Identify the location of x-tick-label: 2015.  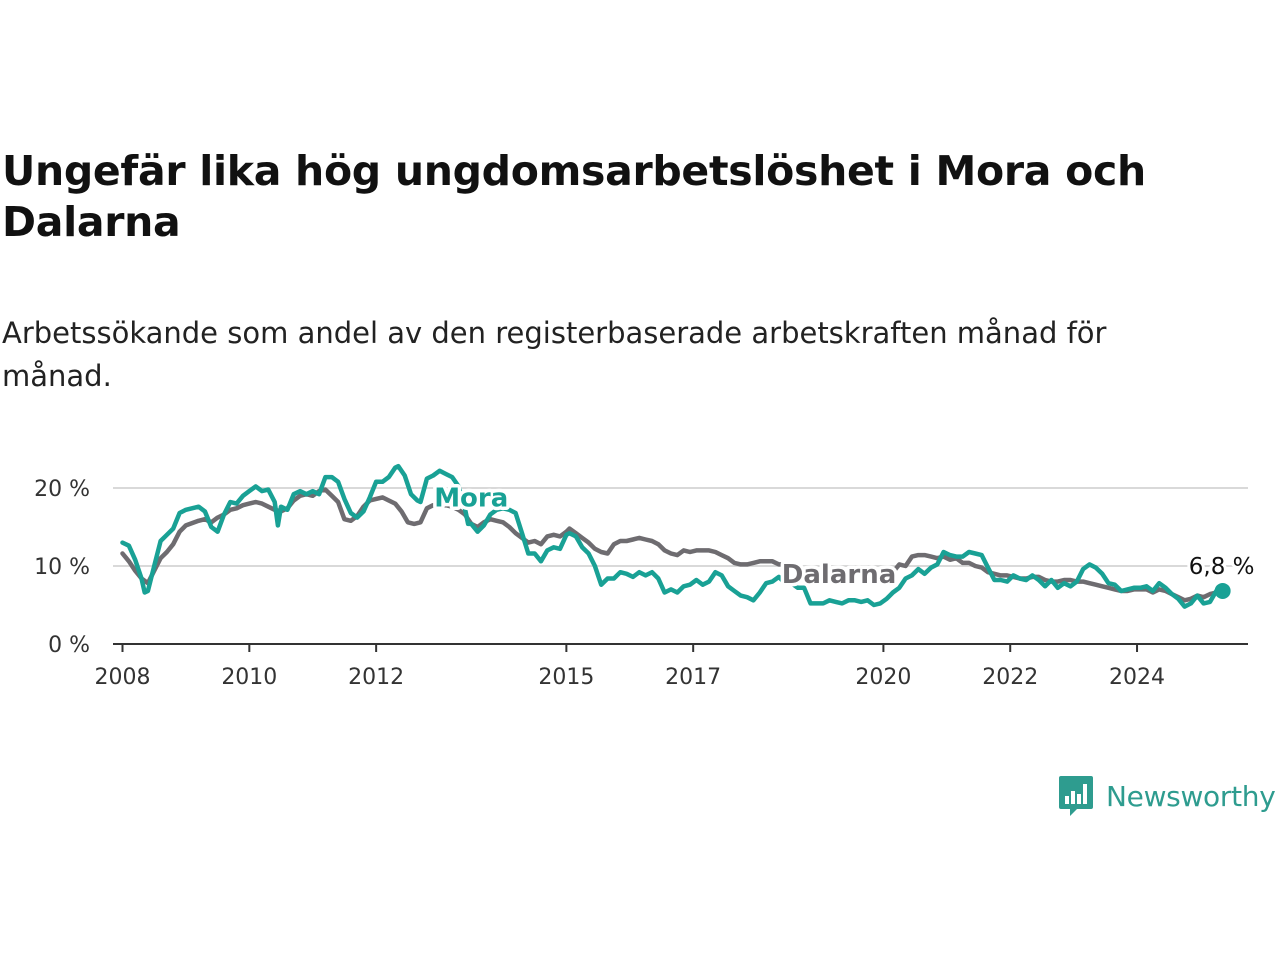
(566, 677).